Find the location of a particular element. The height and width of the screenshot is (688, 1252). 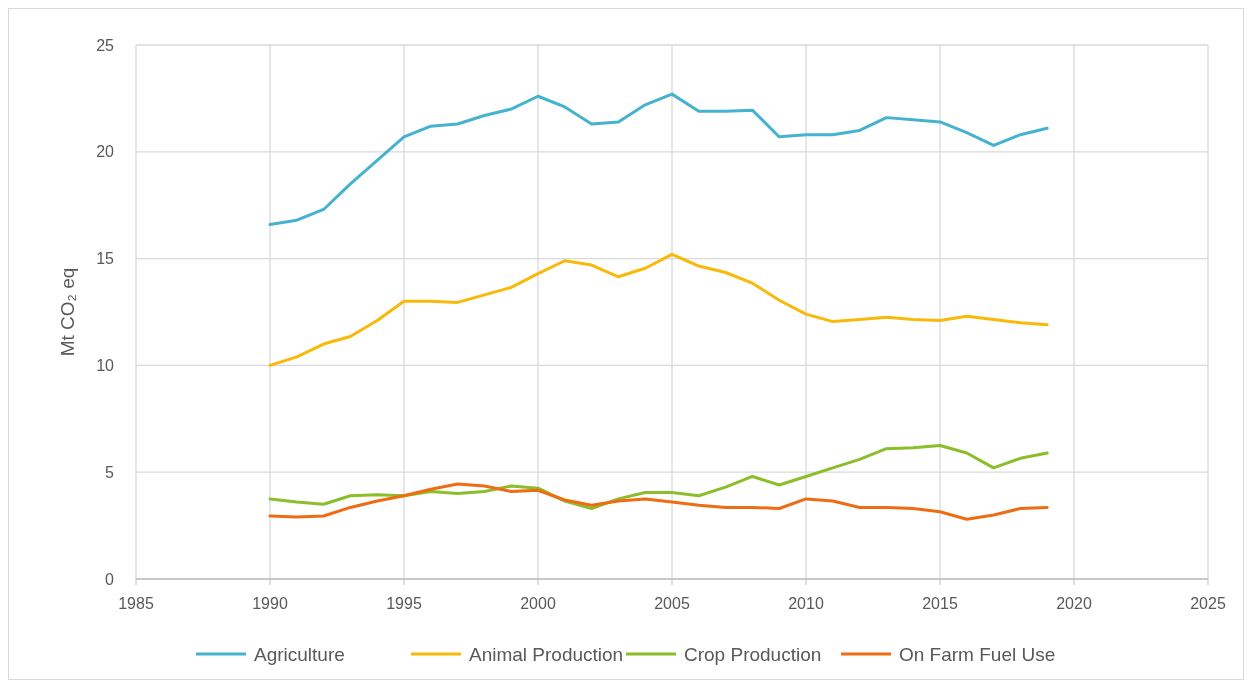

legend-label: Agriculture is located at coordinates (299, 654).